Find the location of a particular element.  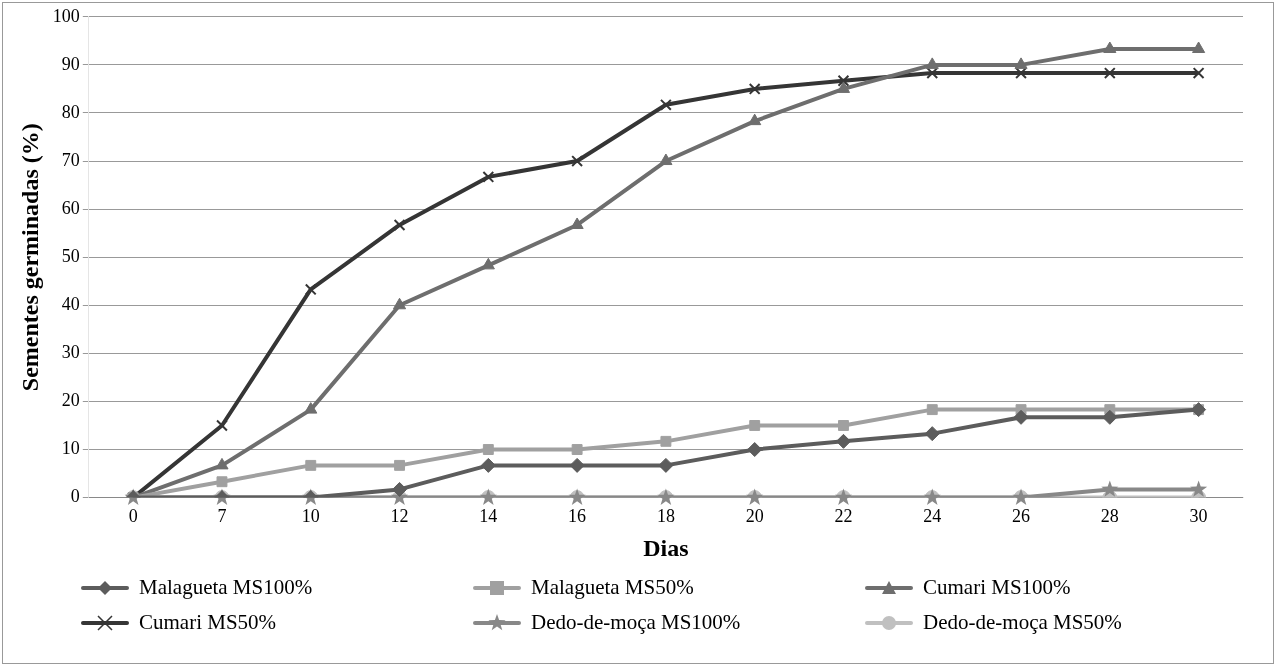

x-tick-label: 22 is located at coordinates (843, 516).